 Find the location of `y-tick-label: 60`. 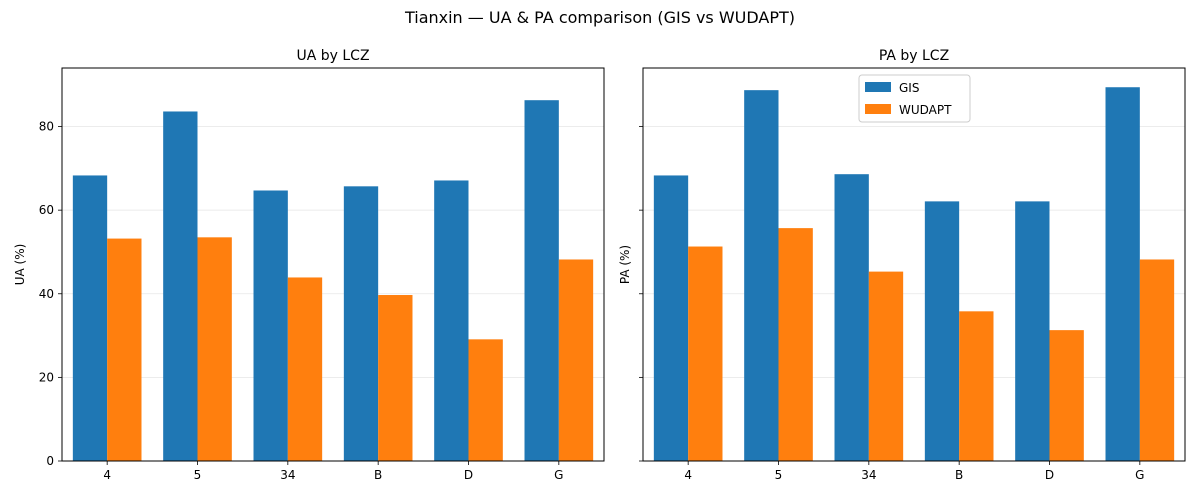

y-tick-label: 60 is located at coordinates (46, 210).